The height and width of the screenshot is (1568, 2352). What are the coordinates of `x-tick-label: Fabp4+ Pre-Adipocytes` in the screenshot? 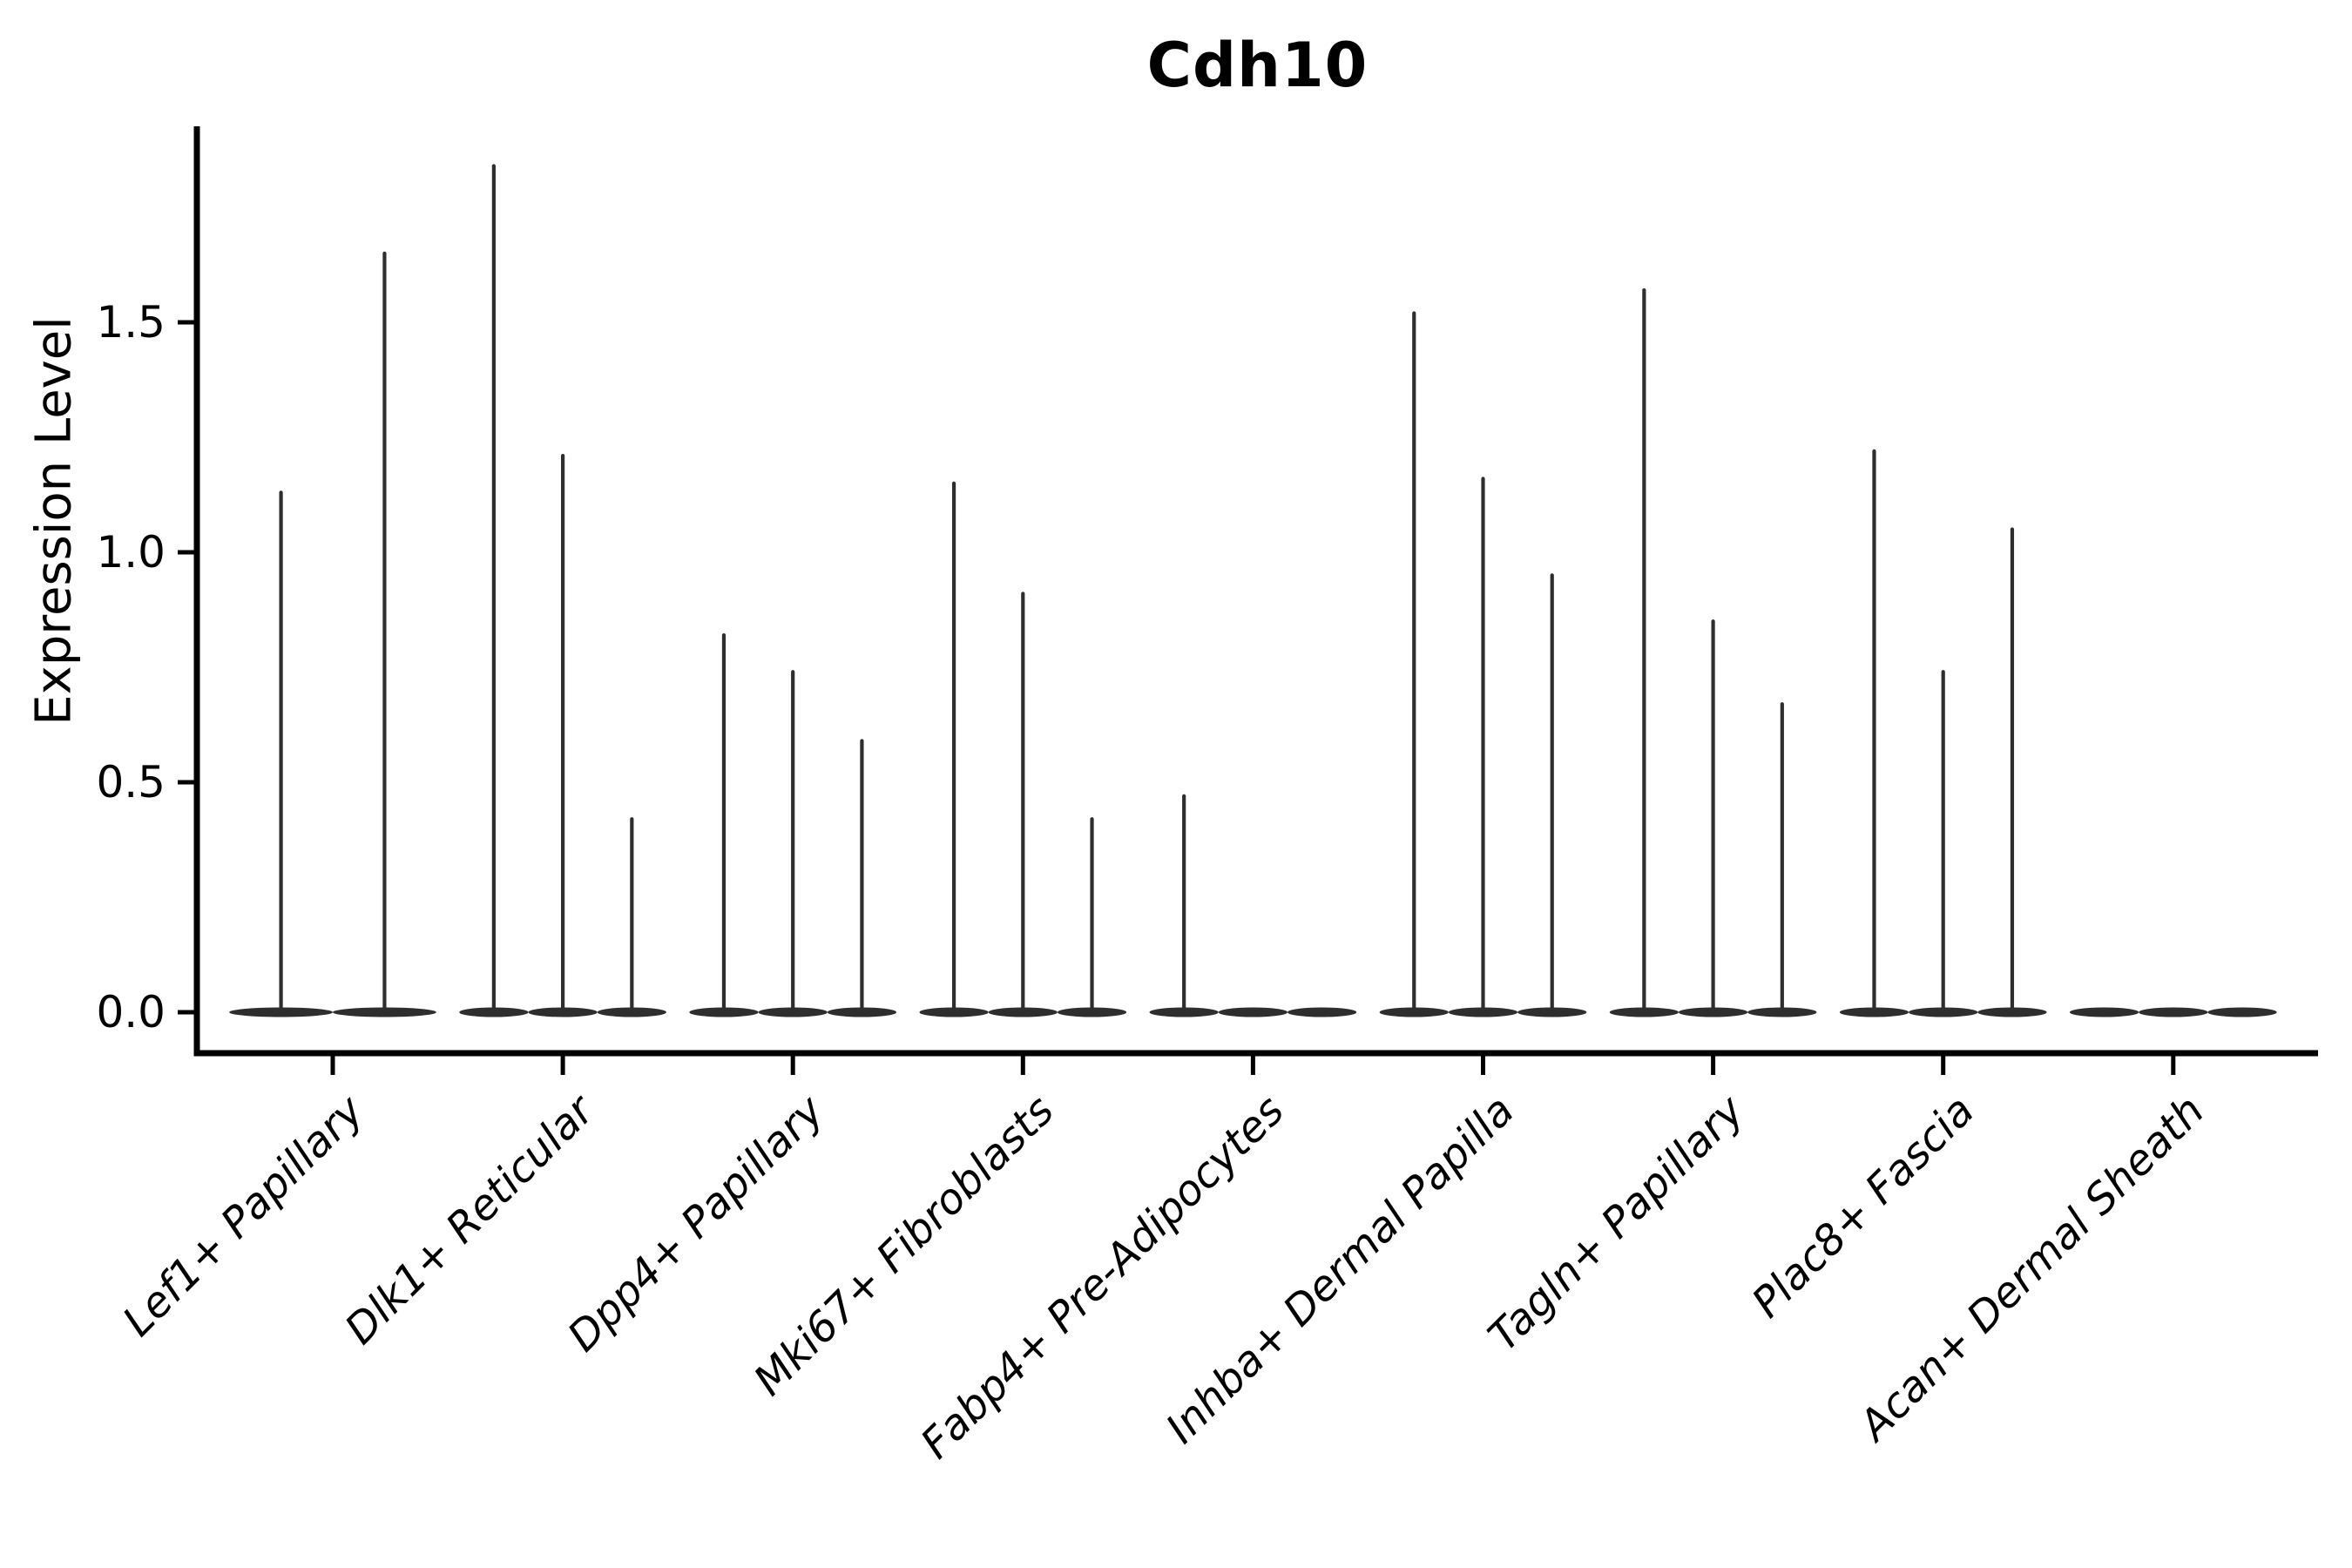 It's located at (1103, 1277).